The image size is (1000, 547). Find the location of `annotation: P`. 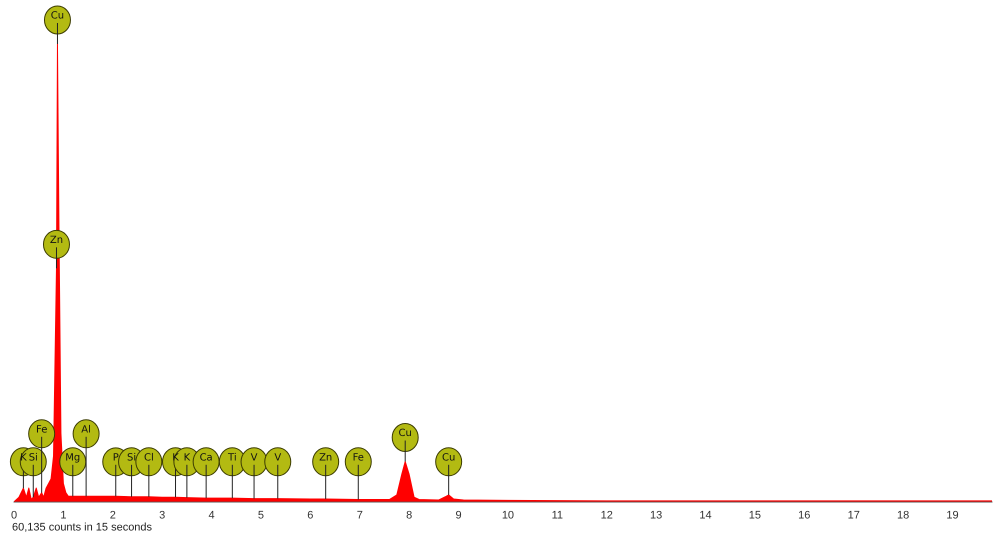

annotation: P is located at coordinates (115, 458).